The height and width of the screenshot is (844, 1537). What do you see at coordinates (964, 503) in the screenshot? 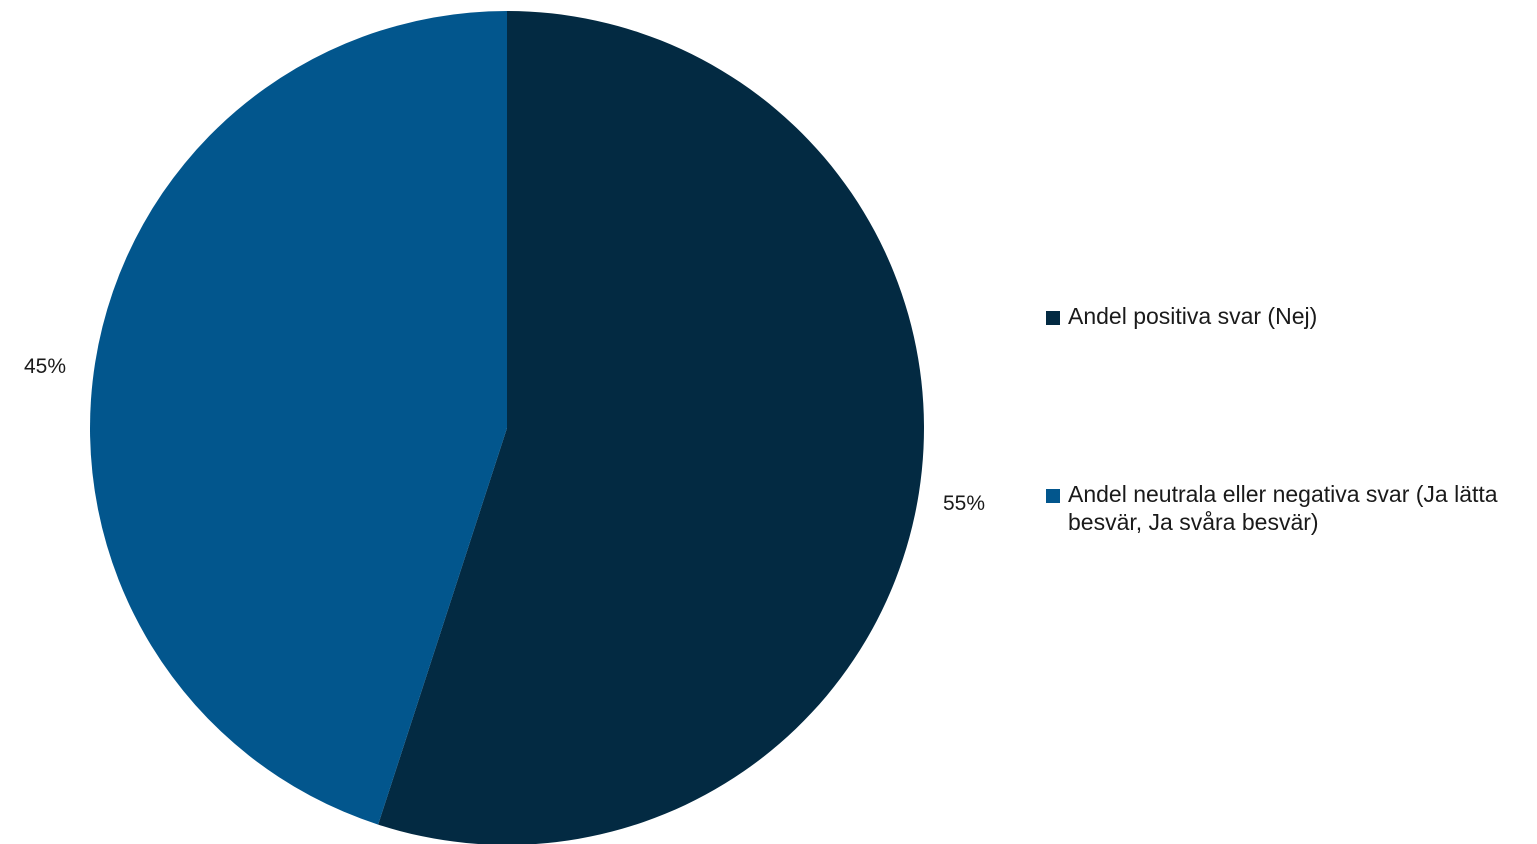
I see `data-label-positive: 55%` at bounding box center [964, 503].